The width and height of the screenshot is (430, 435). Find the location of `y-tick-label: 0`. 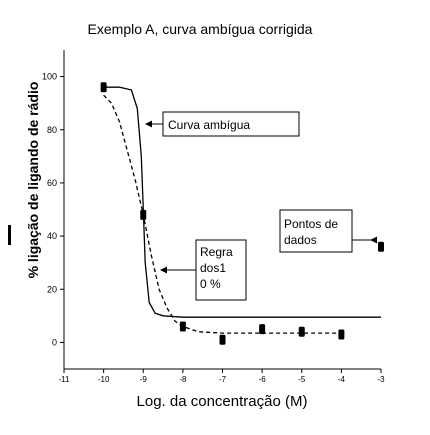

y-tick-label: 0 is located at coordinates (54, 342).